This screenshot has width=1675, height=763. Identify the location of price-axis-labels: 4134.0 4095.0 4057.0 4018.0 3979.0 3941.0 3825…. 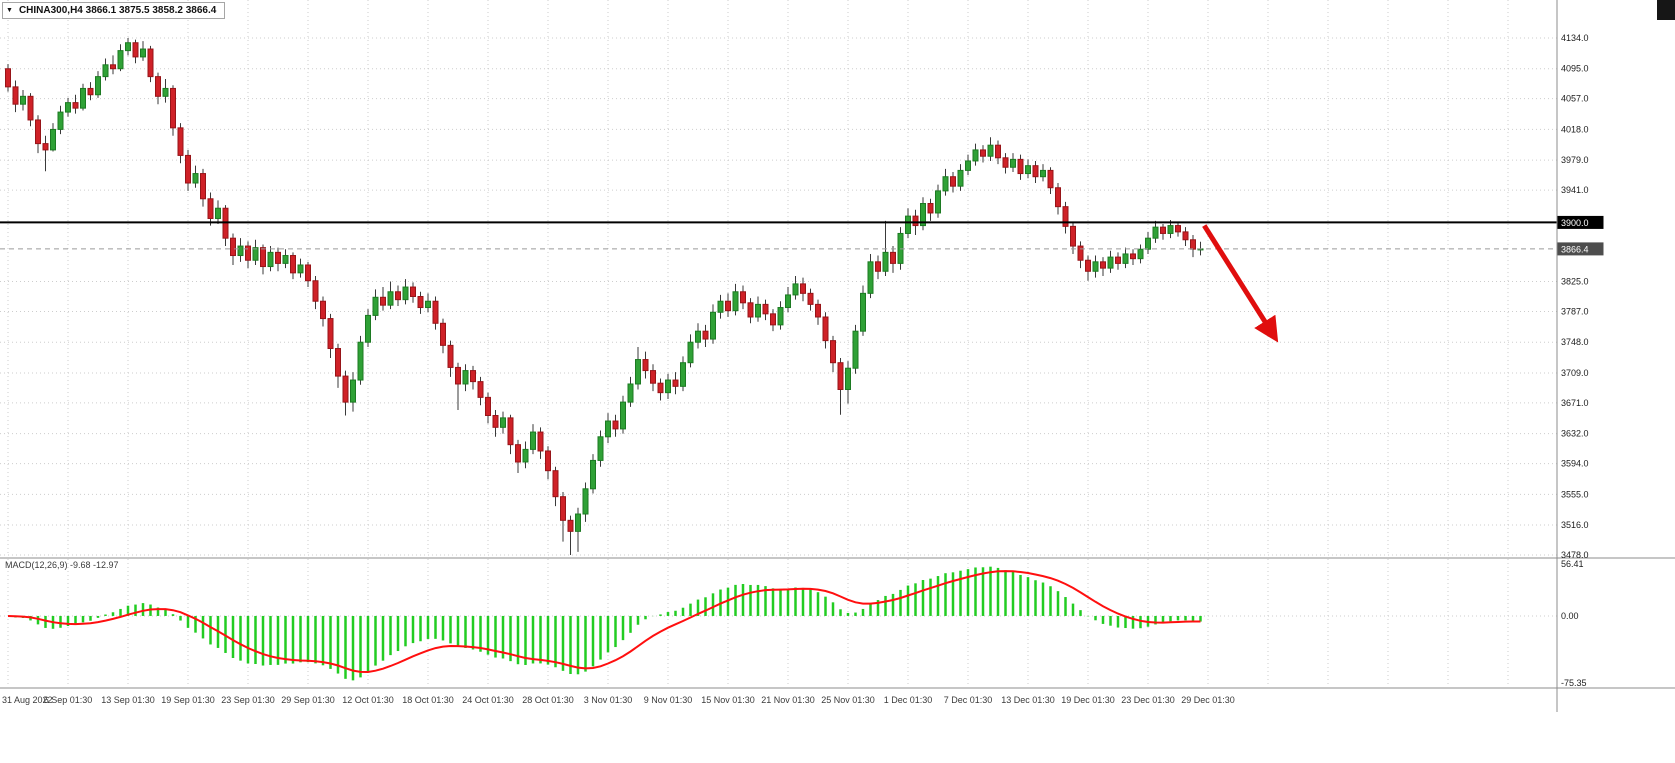
(1580, 360).